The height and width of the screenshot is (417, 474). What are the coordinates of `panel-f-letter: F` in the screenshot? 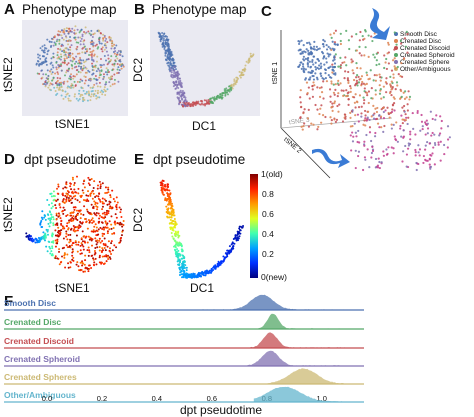 It's located at (9, 301).